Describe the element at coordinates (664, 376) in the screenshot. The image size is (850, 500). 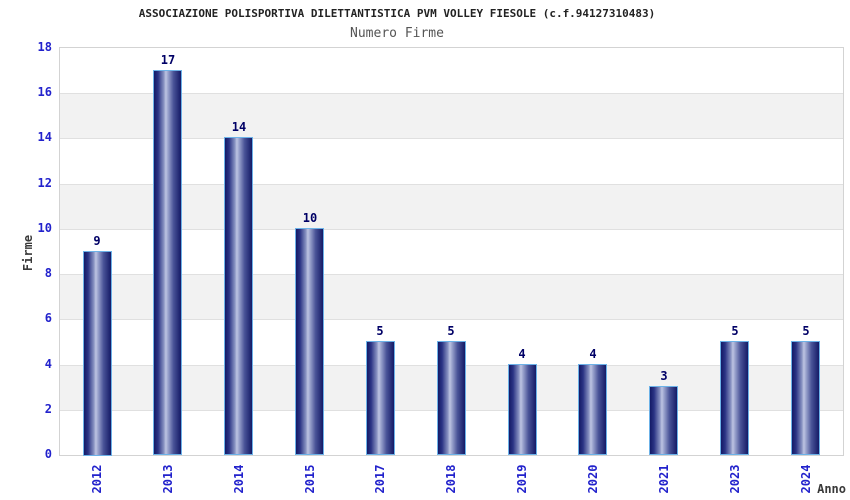
I see `bar-value-label: 3` at that location.